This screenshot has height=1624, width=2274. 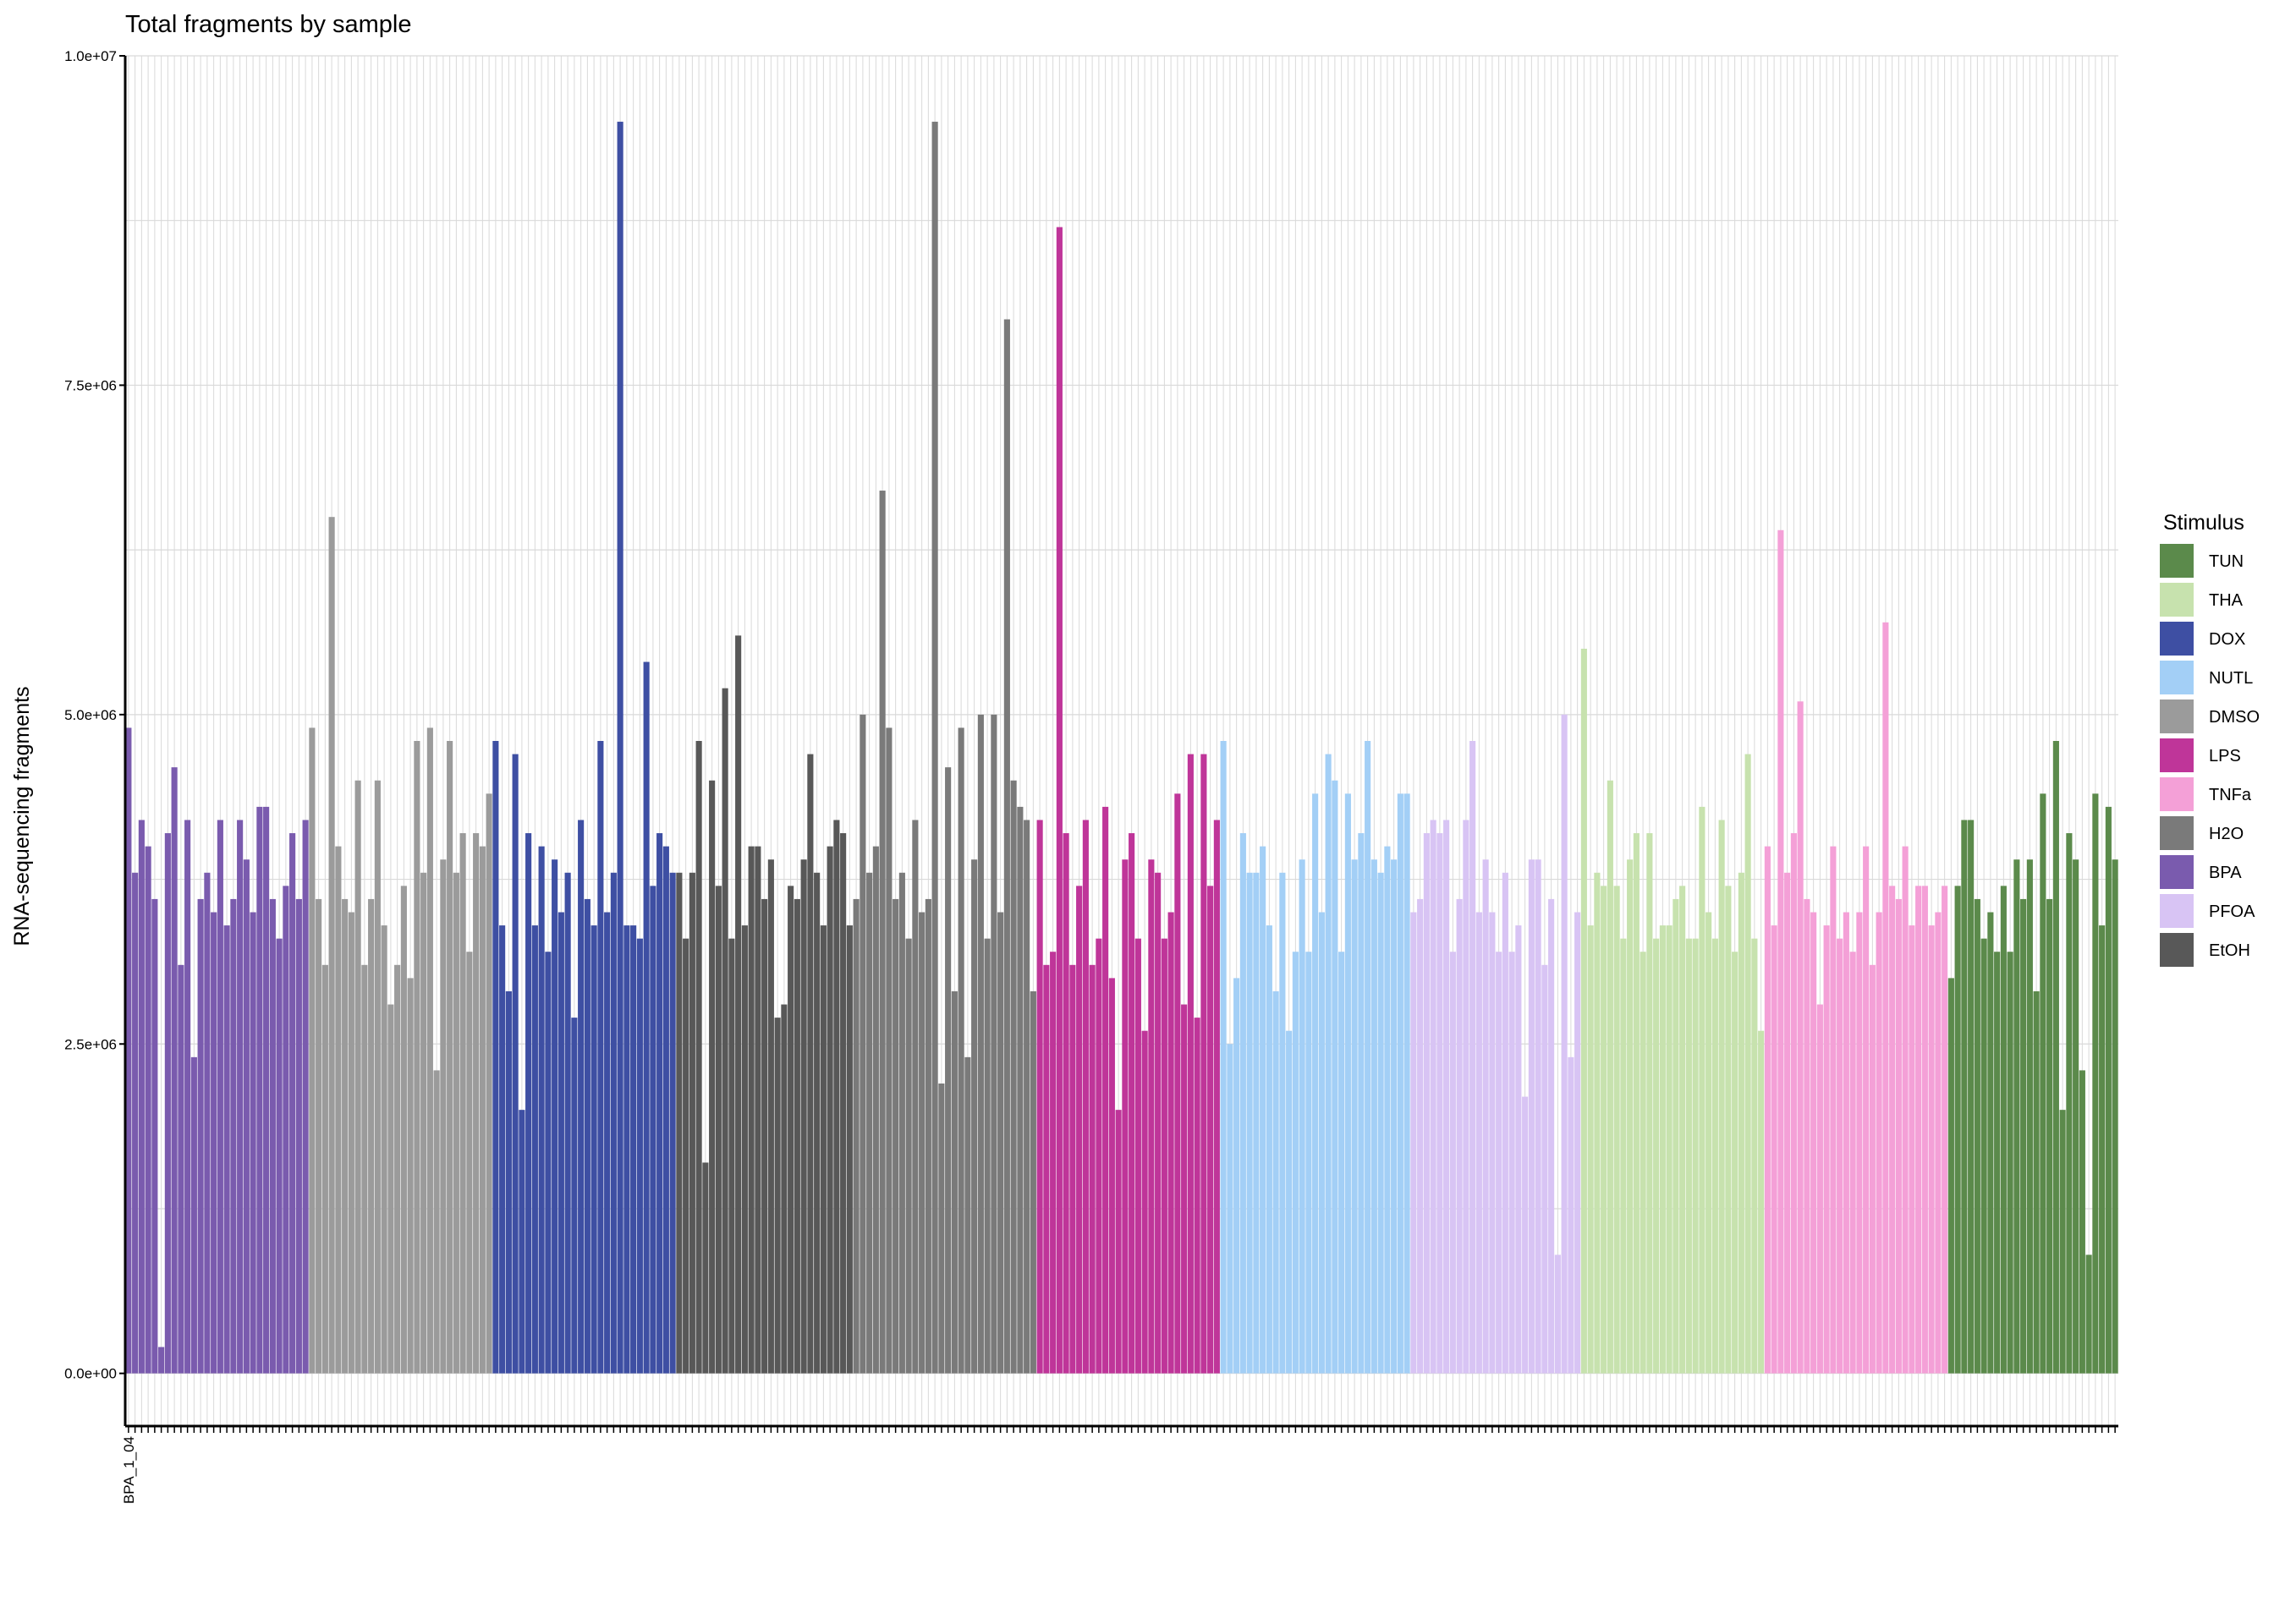 I want to click on y-tick-label: 5.0e+06, so click(x=91, y=715).